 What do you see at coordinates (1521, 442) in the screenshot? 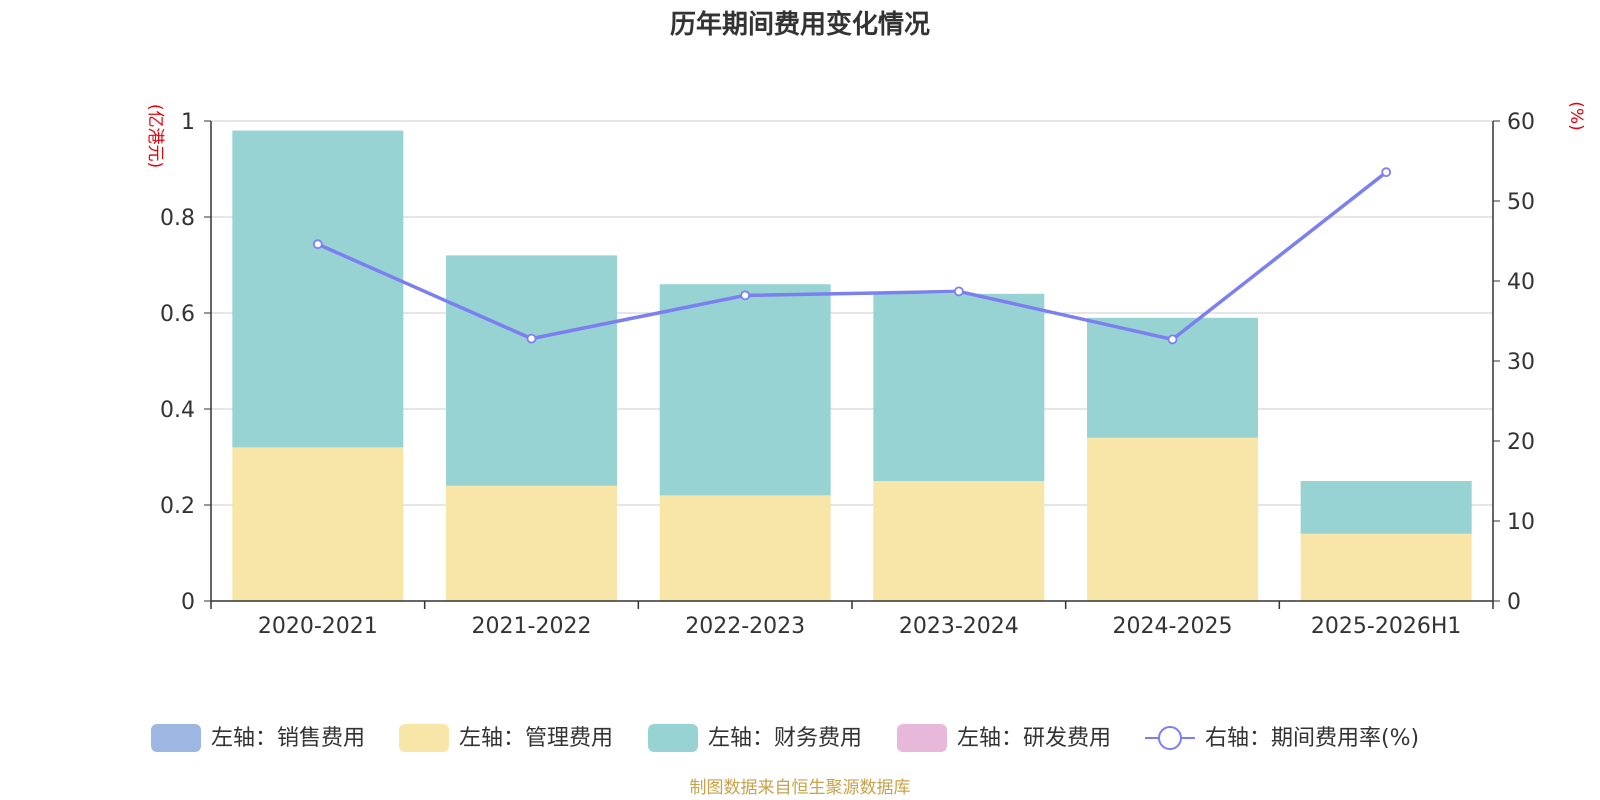
I see `right-tick-label: 20` at bounding box center [1521, 442].